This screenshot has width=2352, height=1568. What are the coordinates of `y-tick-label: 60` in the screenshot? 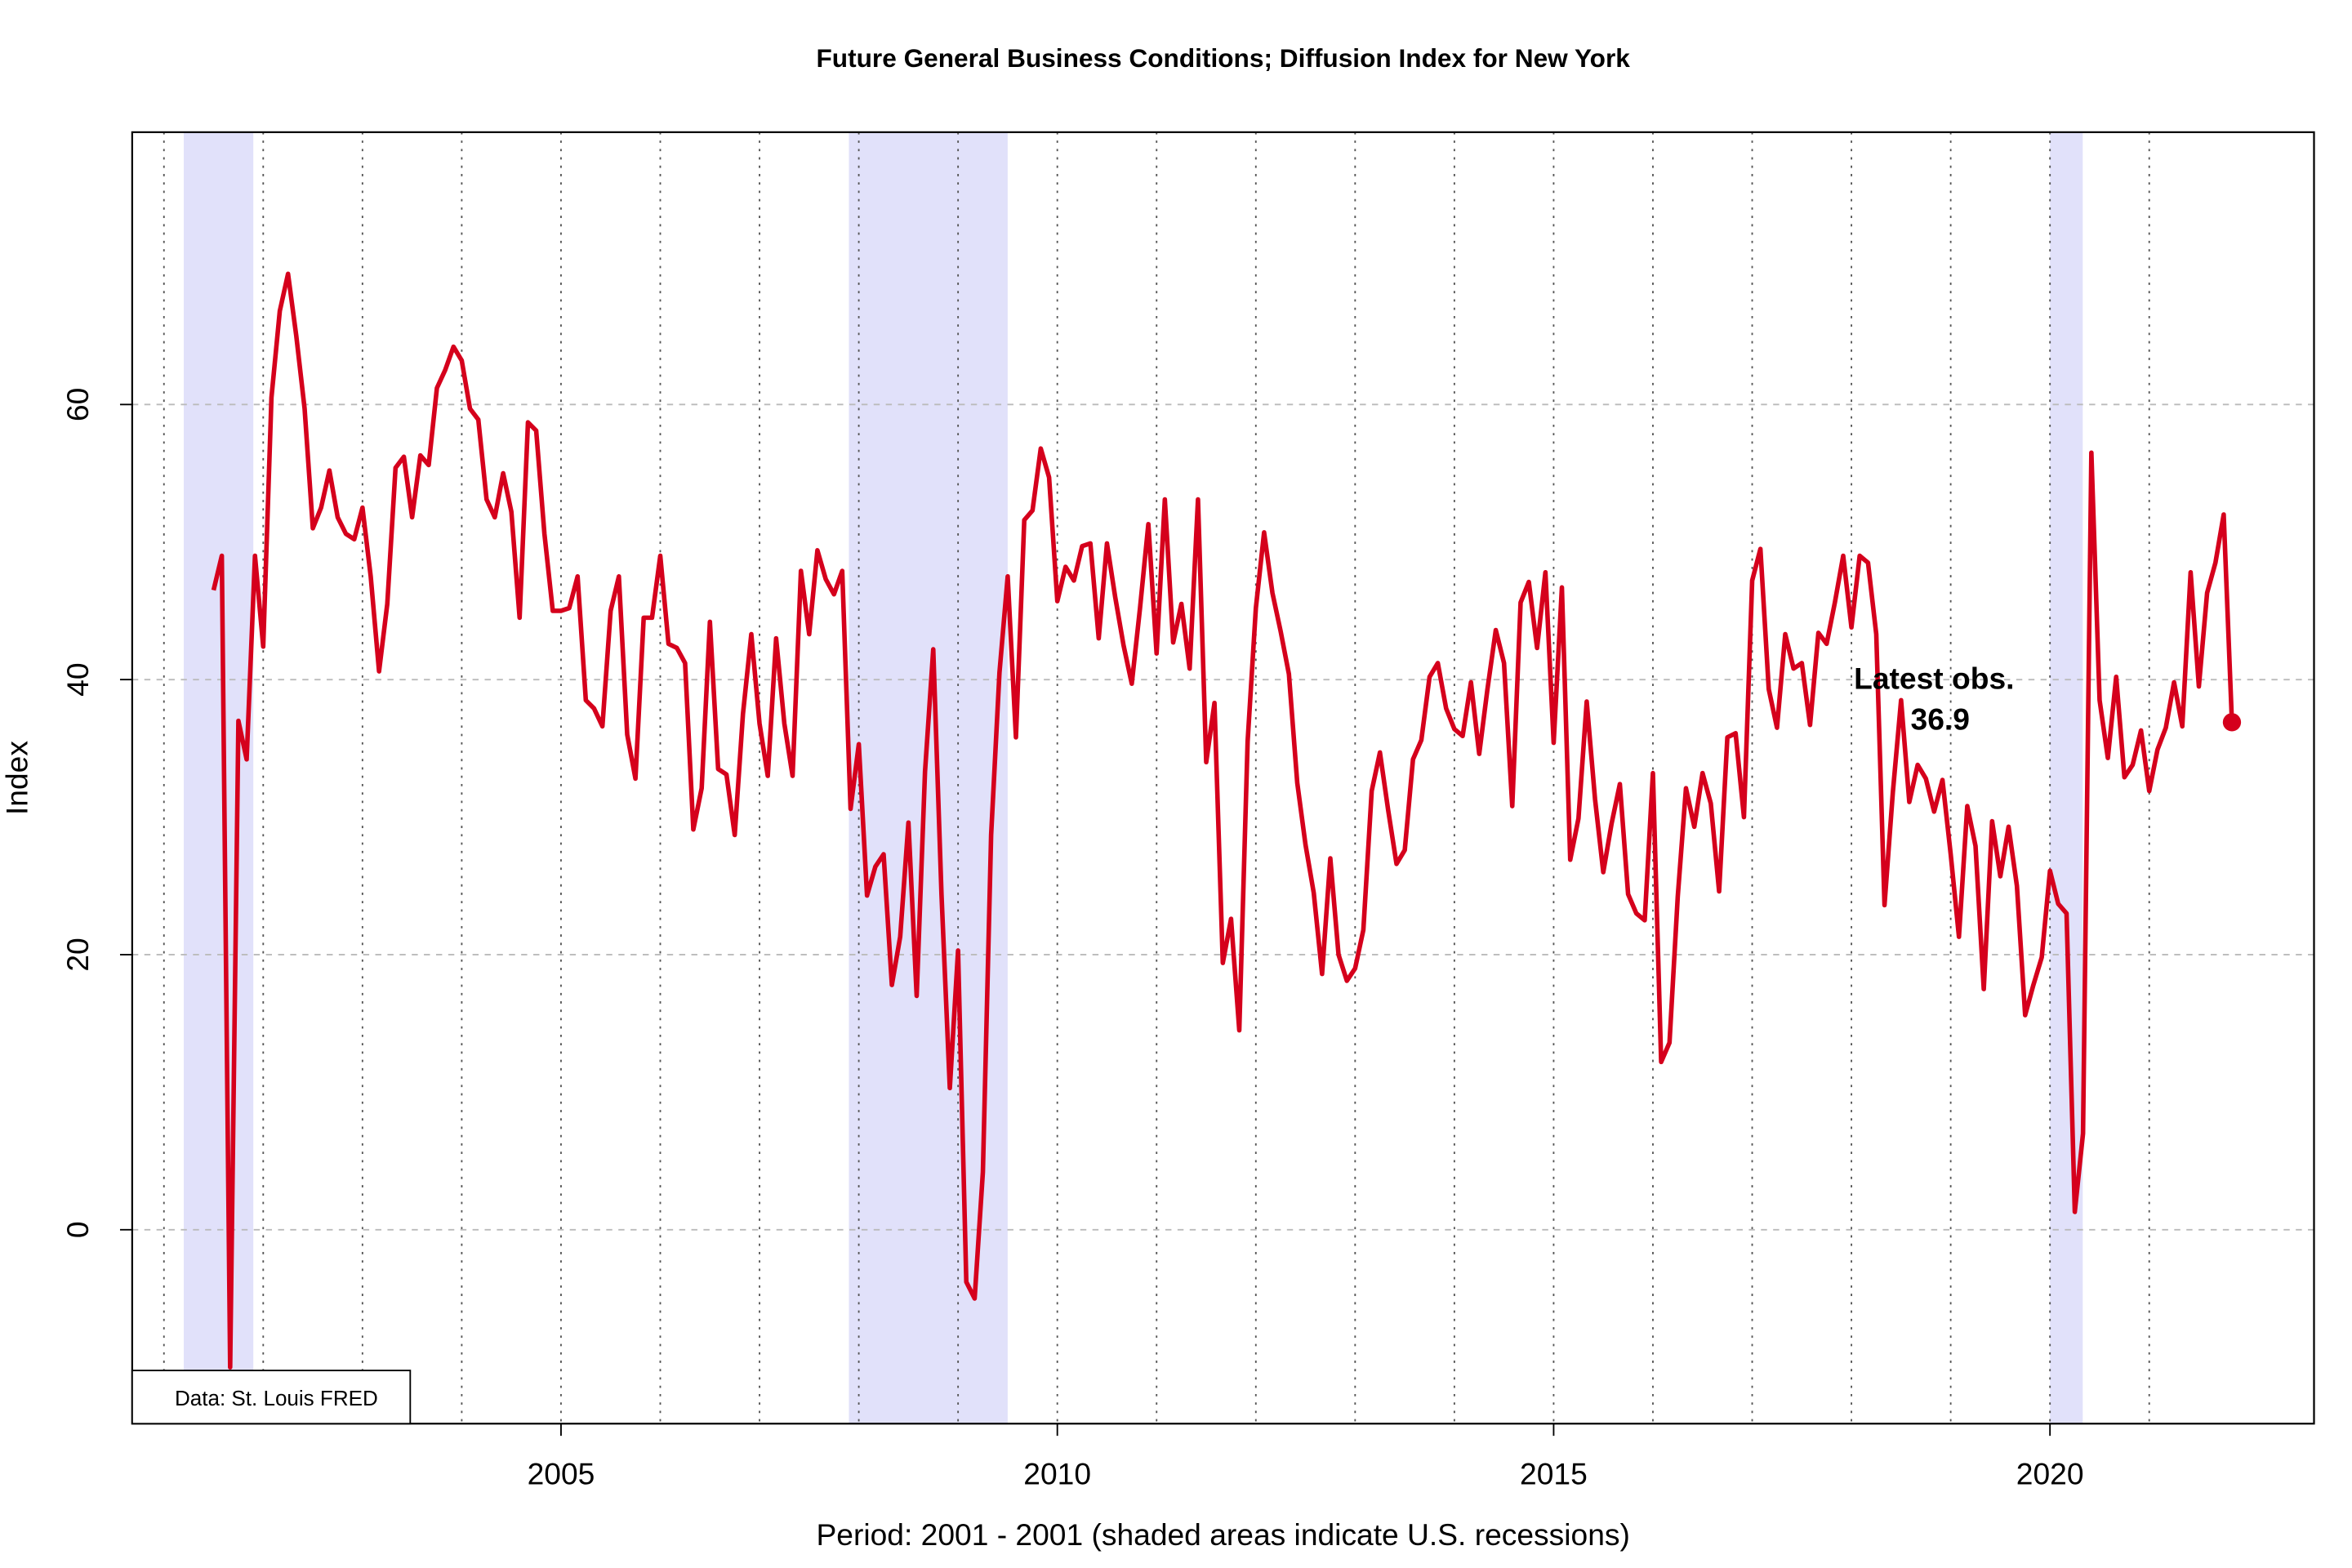 It's located at (77, 404).